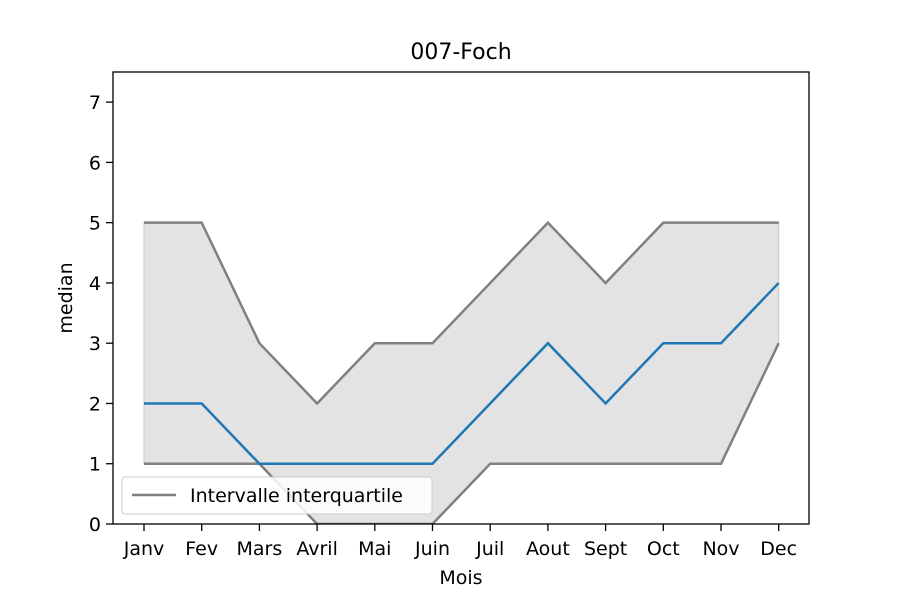 The height and width of the screenshot is (600, 900). Describe the element at coordinates (432, 549) in the screenshot. I see `x-tick-label: Juin` at that location.